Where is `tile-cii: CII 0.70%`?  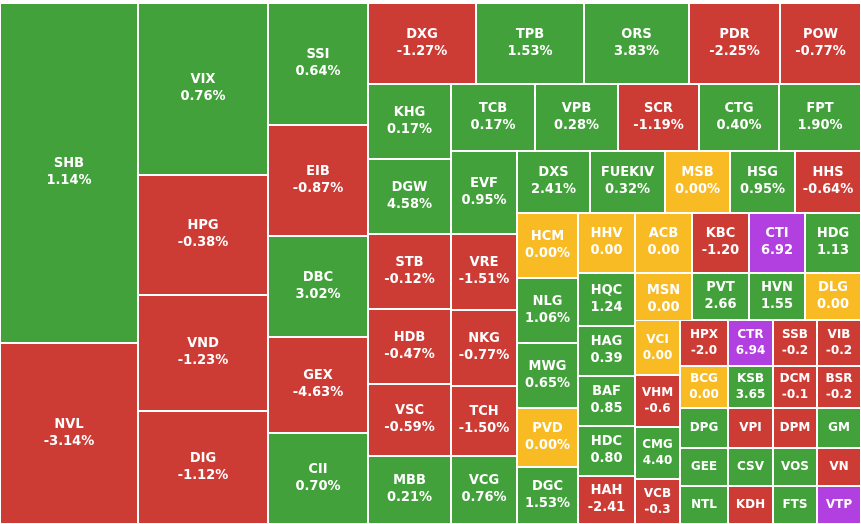 tile-cii: CII 0.70% is located at coordinates (318, 478).